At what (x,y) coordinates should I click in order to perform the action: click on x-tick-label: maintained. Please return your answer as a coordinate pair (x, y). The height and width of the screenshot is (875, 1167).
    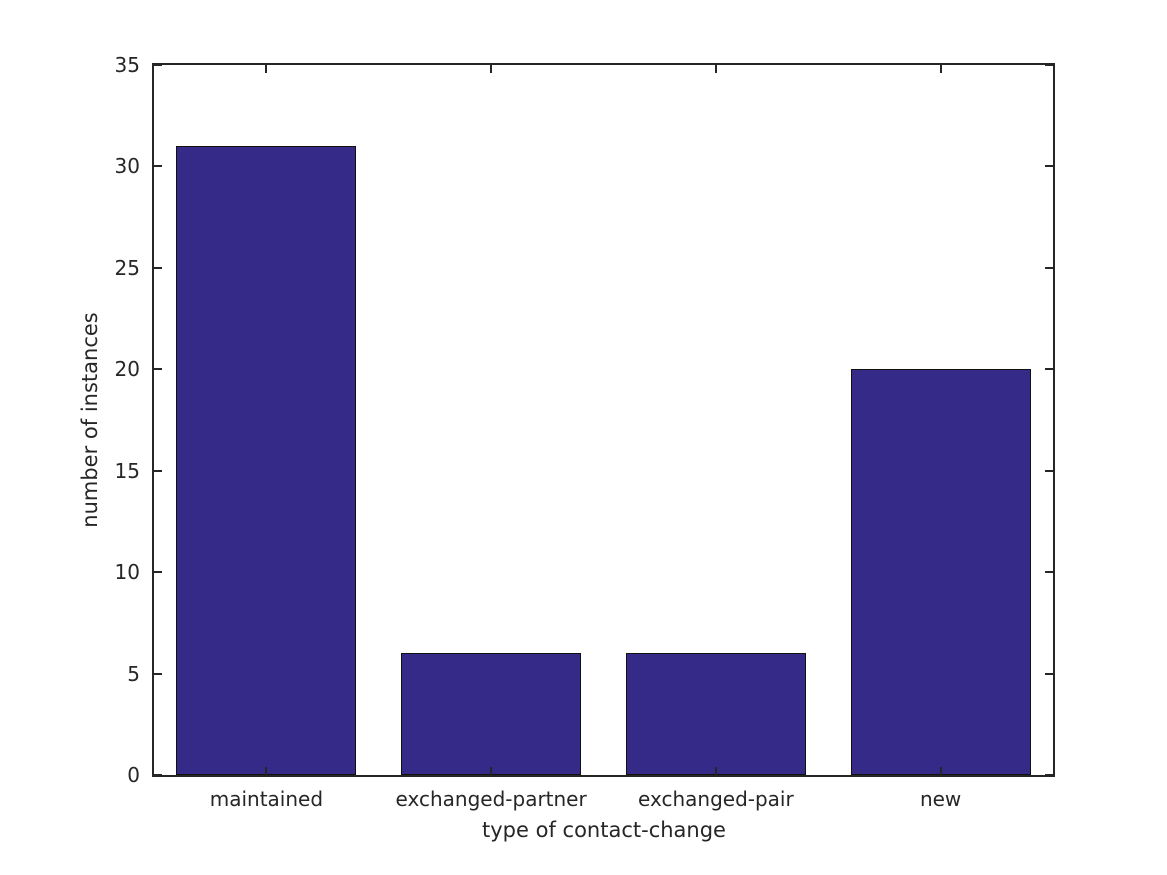
    Looking at the image, I should click on (266, 799).